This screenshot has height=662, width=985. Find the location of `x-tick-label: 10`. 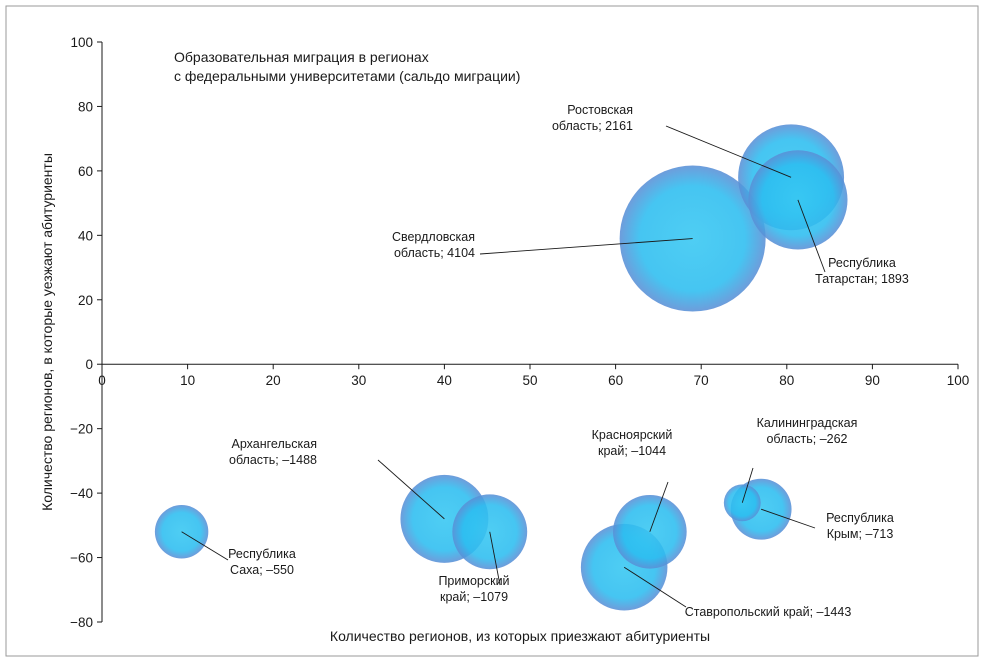

x-tick-label: 10 is located at coordinates (187, 380).